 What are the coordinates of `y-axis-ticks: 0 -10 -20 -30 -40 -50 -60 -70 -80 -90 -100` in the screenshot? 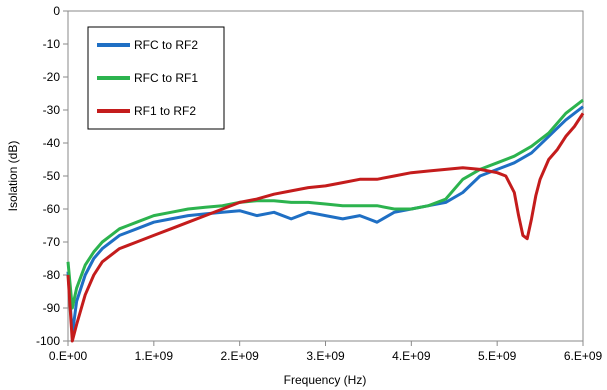 It's located at (52, 176).